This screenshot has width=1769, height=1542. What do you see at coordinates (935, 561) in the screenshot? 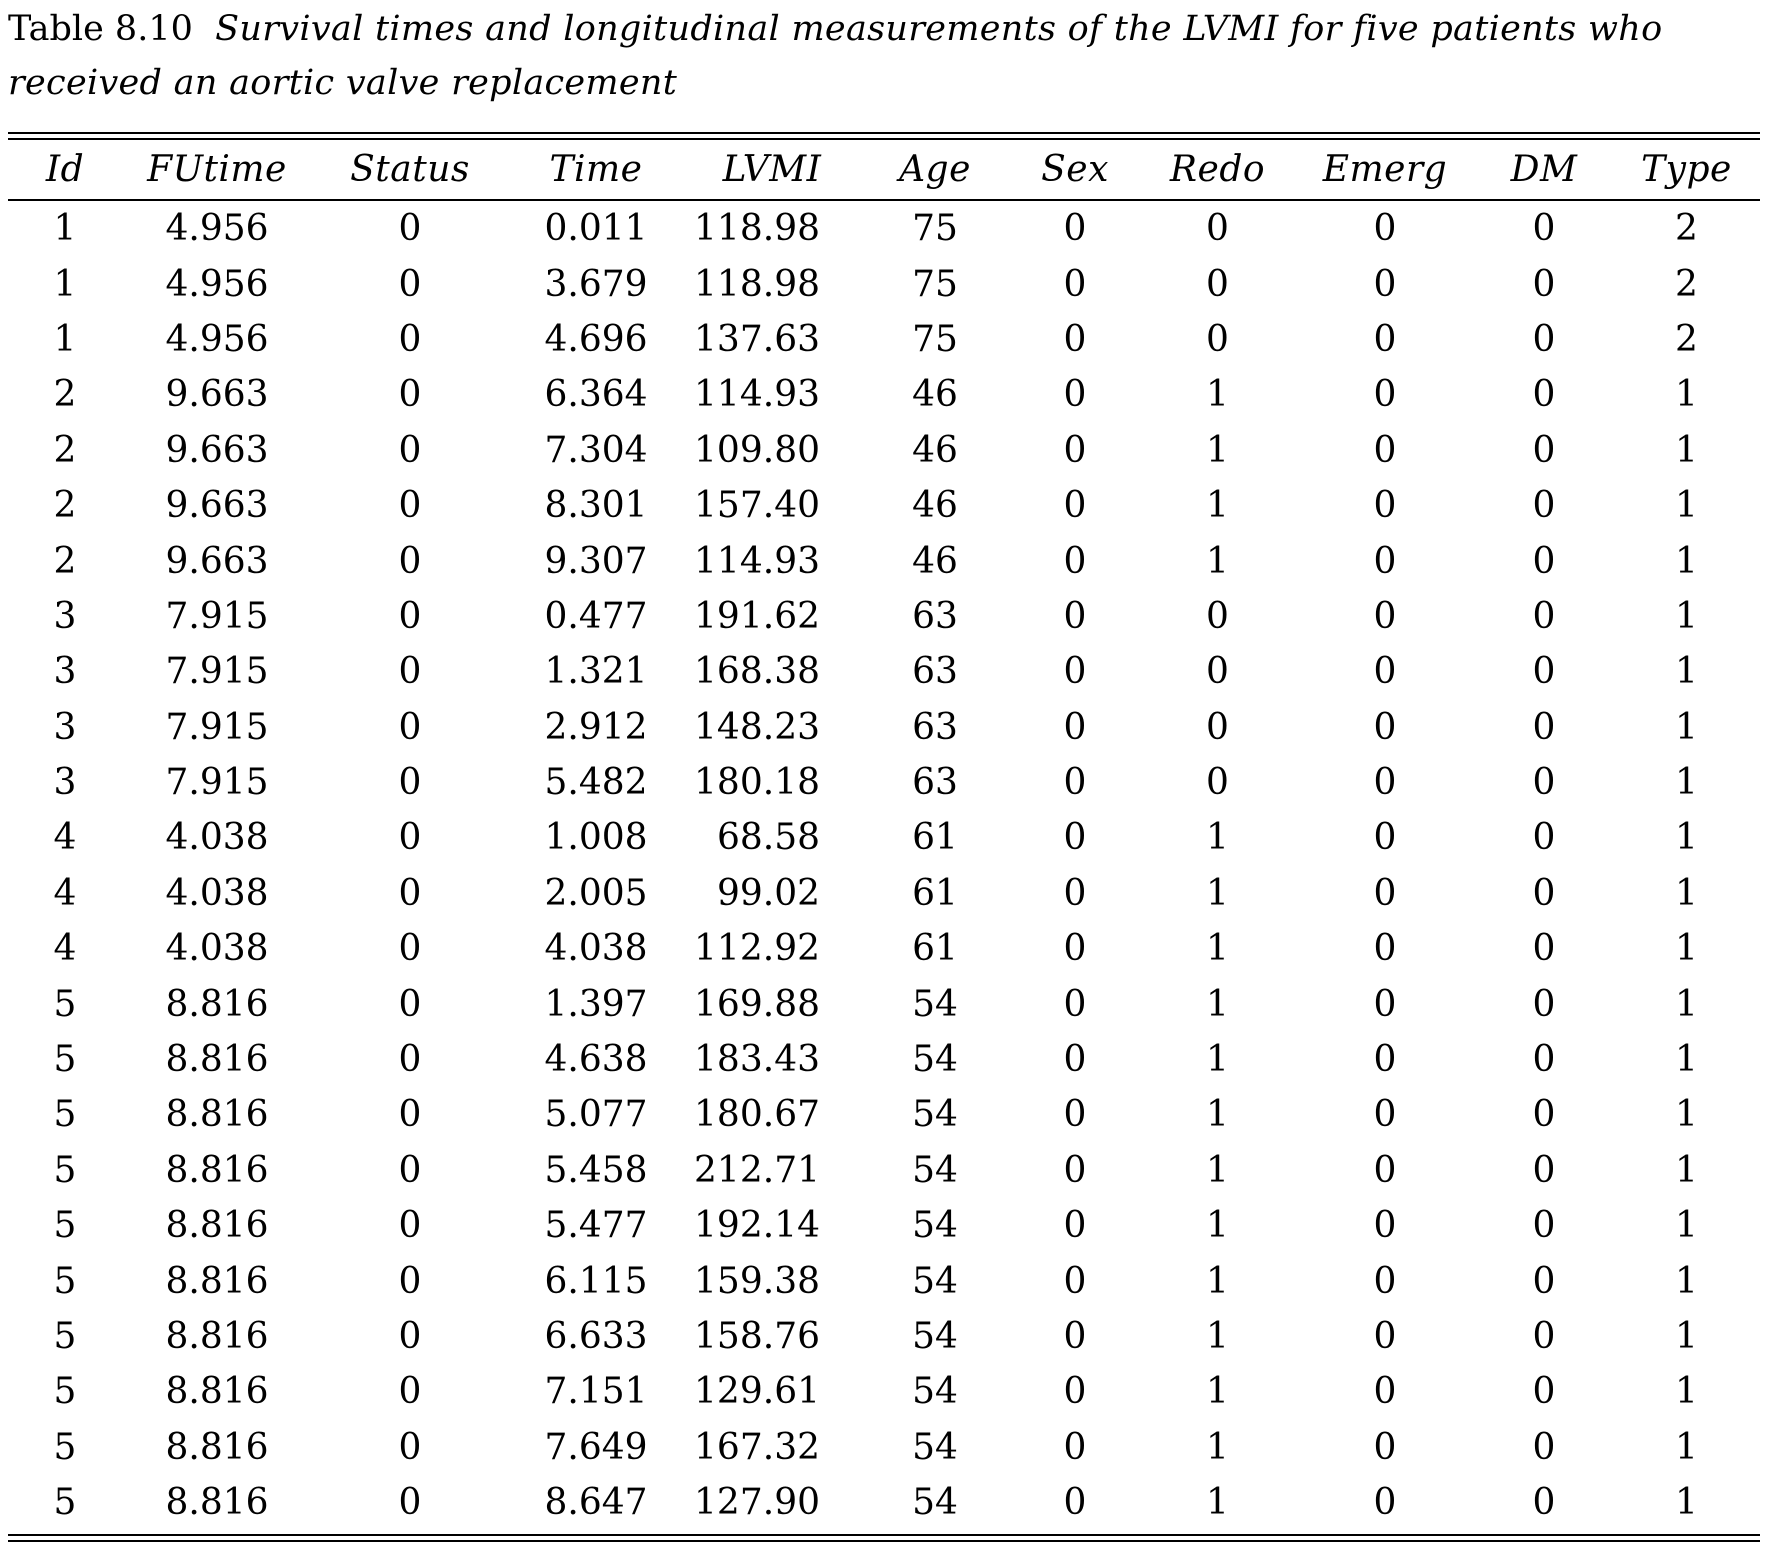
I see `cell-age: 46` at bounding box center [935, 561].